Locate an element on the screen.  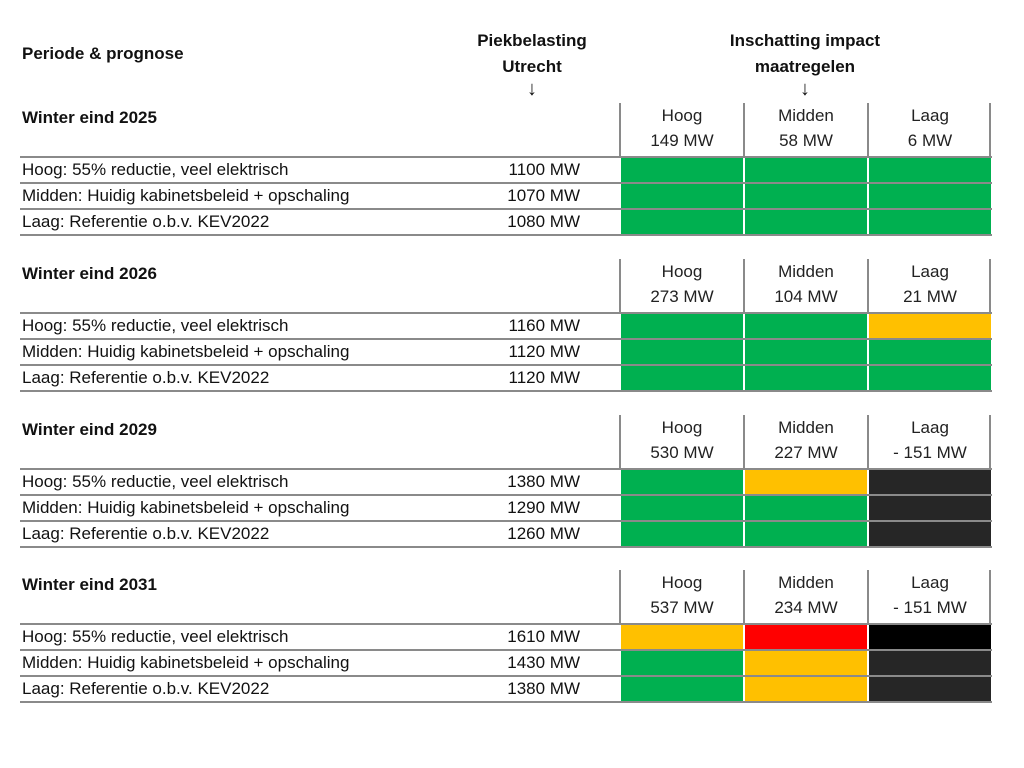
impact-header-cell: Laag - 151 MW is located at coordinates (930, 596).